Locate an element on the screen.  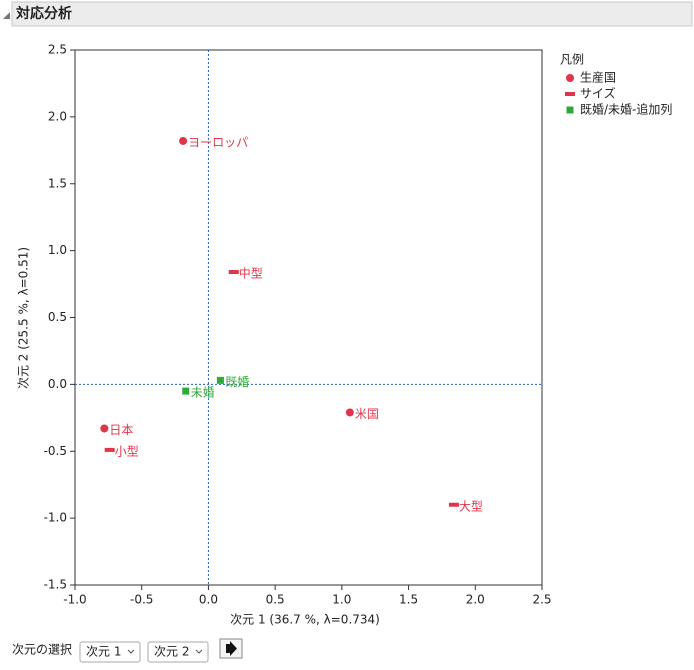
point-label: ヨーロッパ is located at coordinates (218, 142).